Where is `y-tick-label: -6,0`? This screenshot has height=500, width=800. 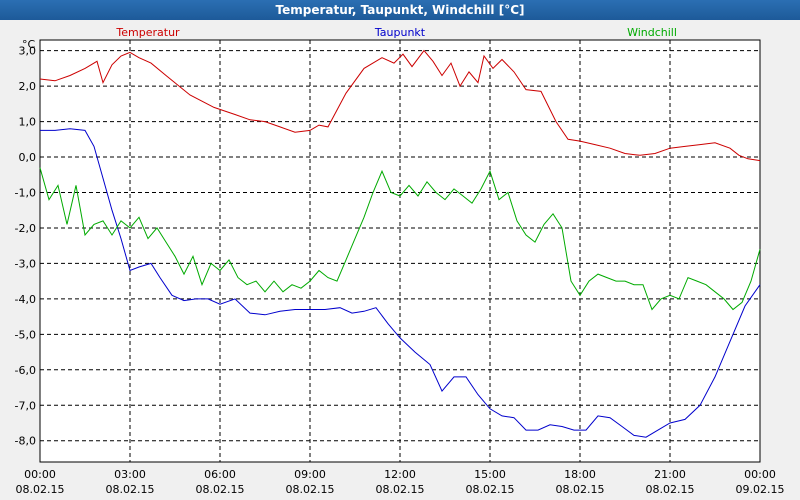 y-tick-label: -6,0 is located at coordinates (25, 370).